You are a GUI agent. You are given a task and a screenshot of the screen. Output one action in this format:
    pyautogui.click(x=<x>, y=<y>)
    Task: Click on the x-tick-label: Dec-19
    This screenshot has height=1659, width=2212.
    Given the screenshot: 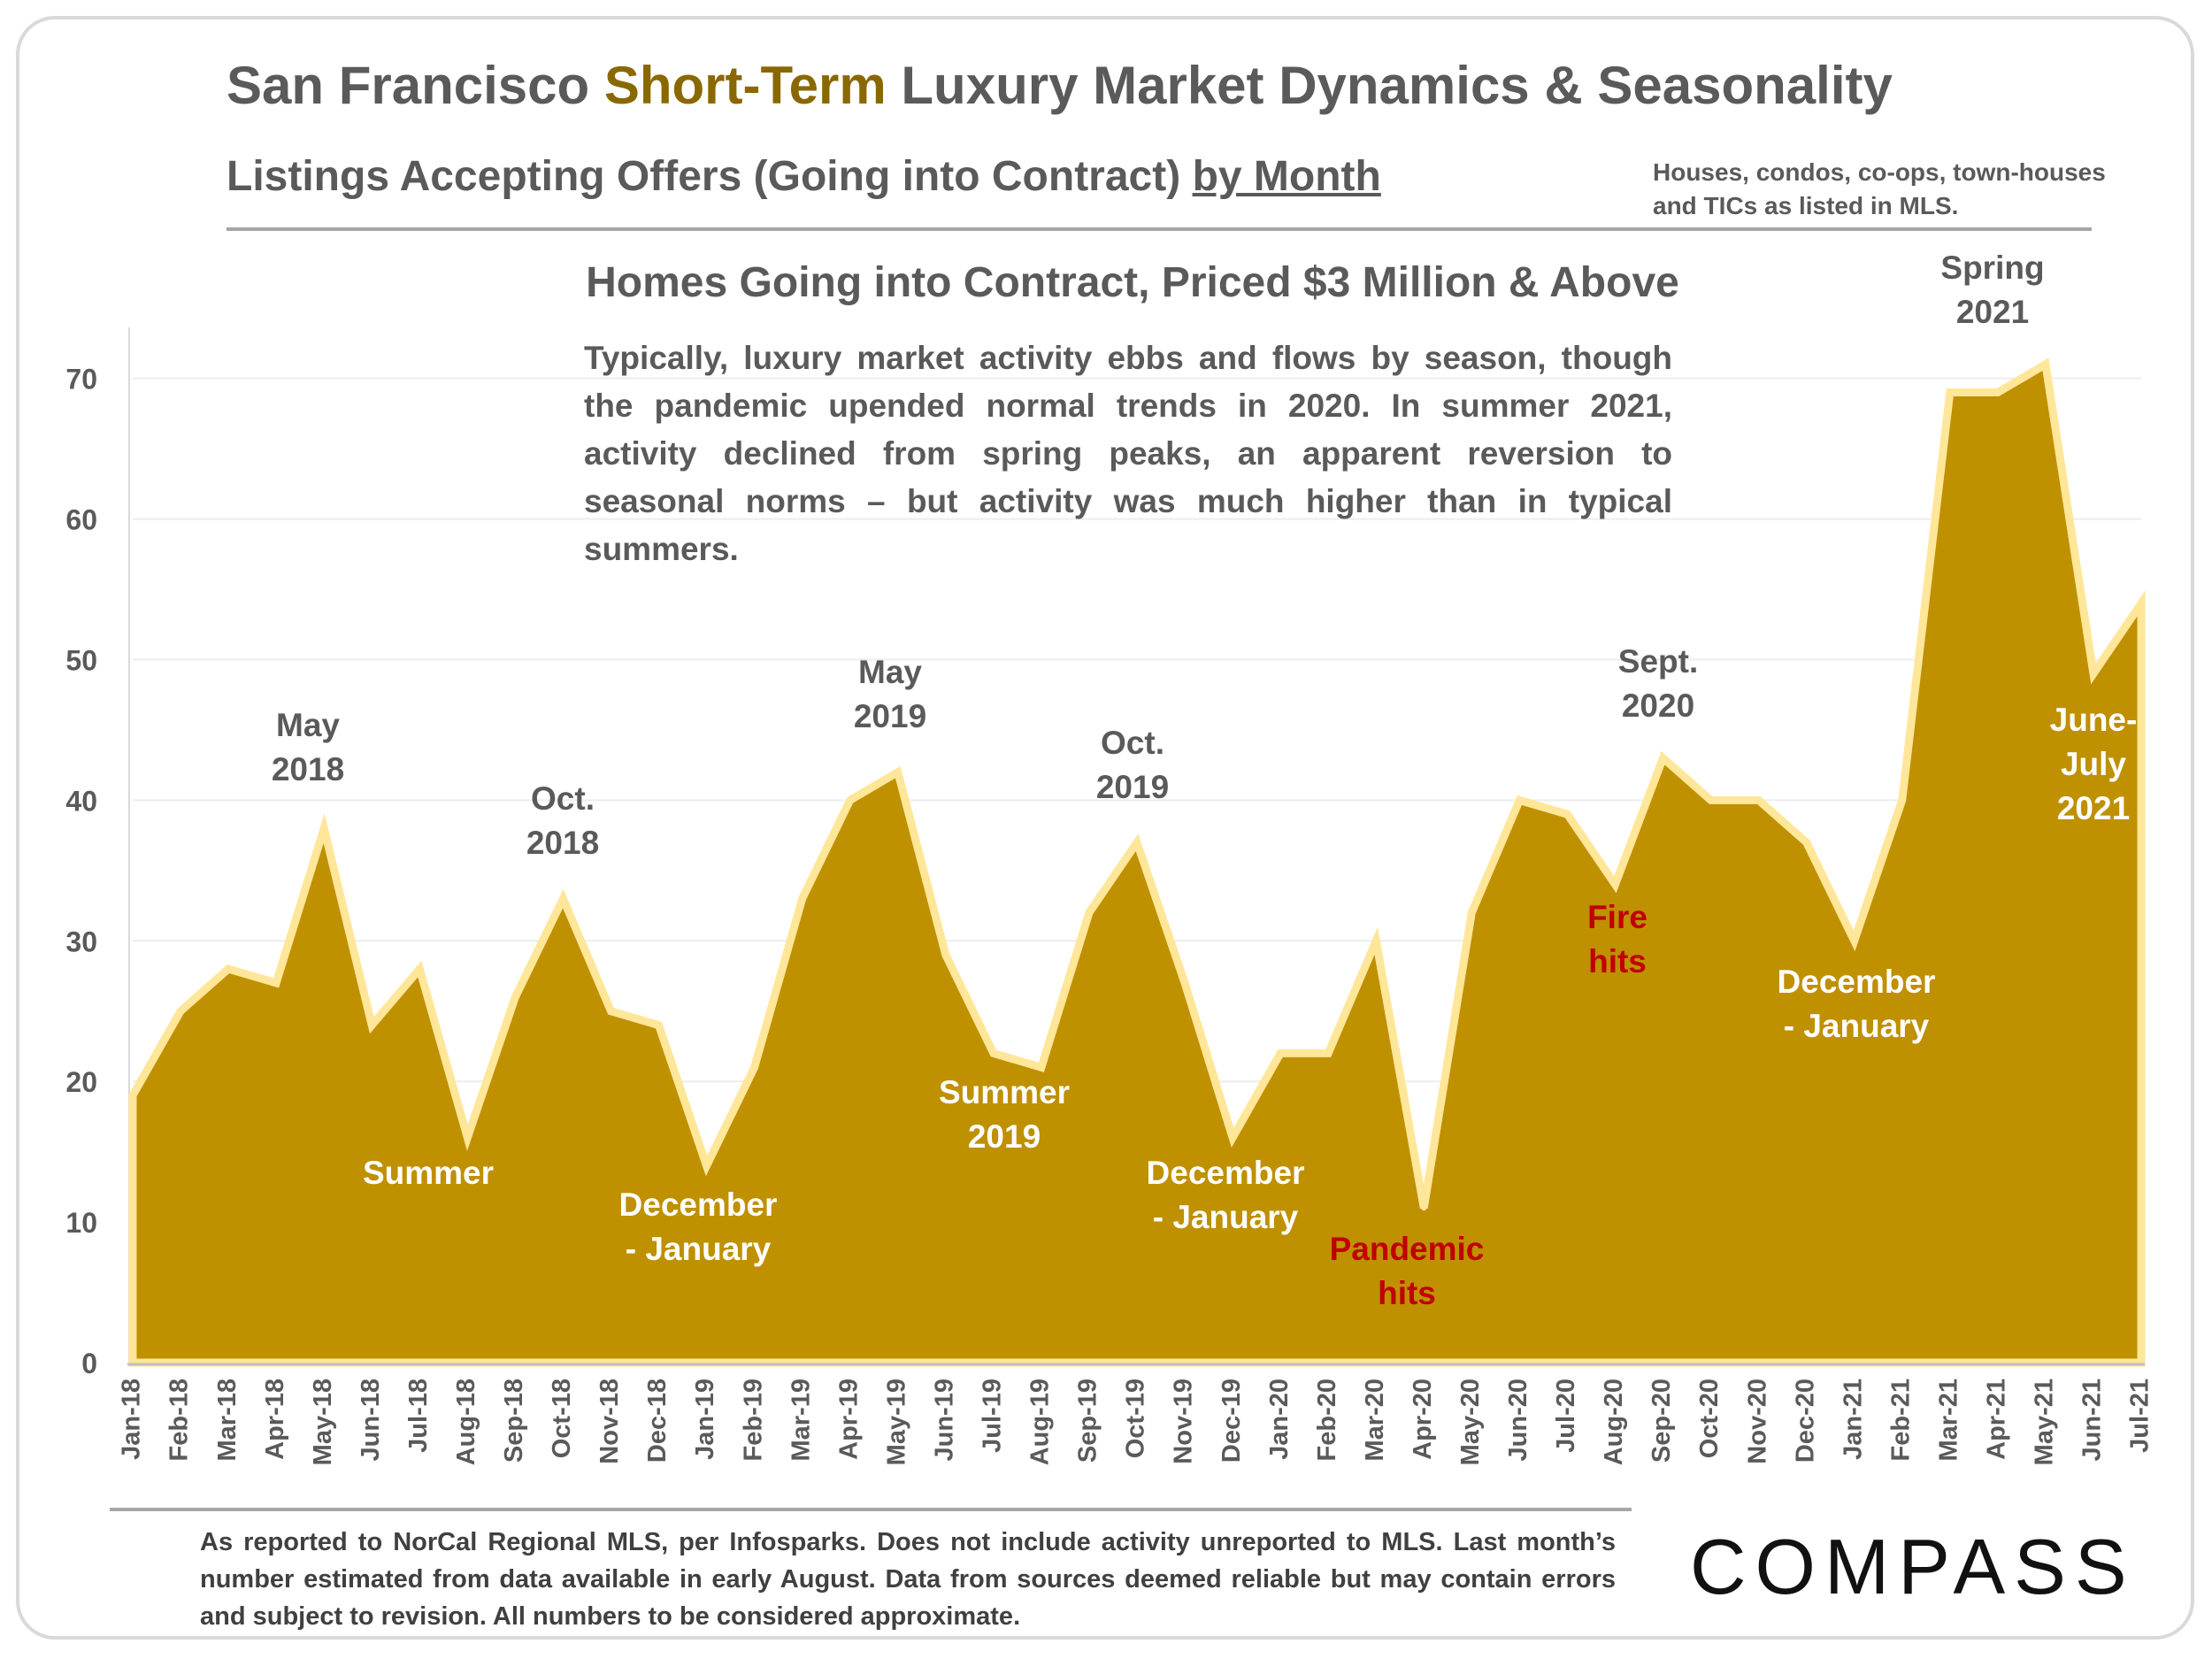 What is the action you would take?
    pyautogui.click(x=1231, y=1421)
    